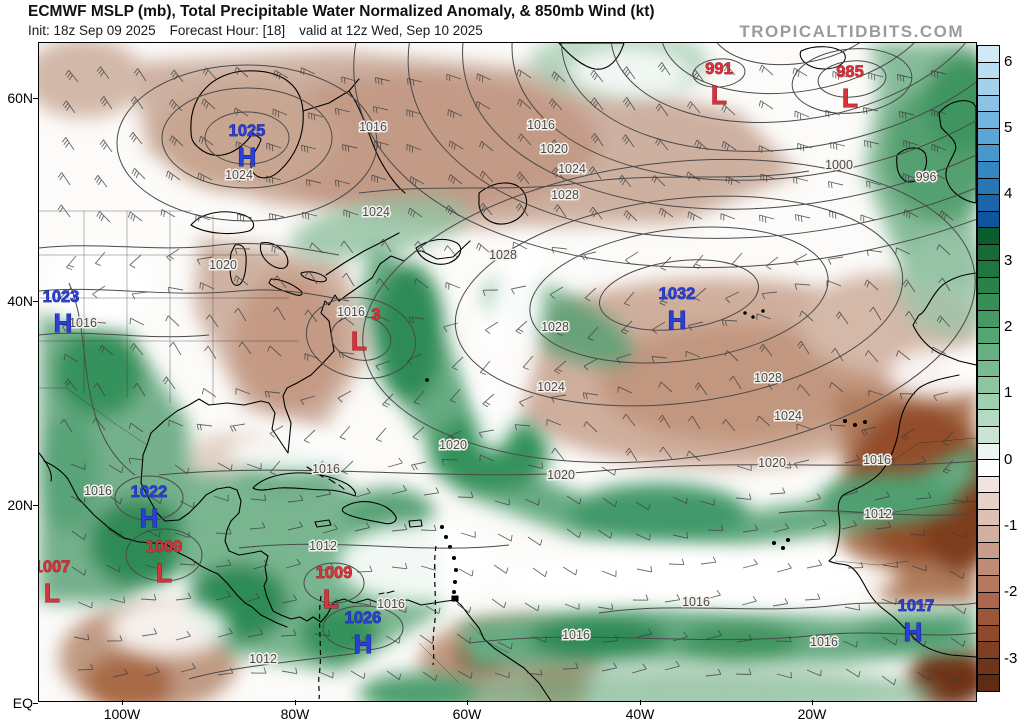  What do you see at coordinates (1008, 194) in the screenshot?
I see `colorbar-tick-label: 4` at bounding box center [1008, 194].